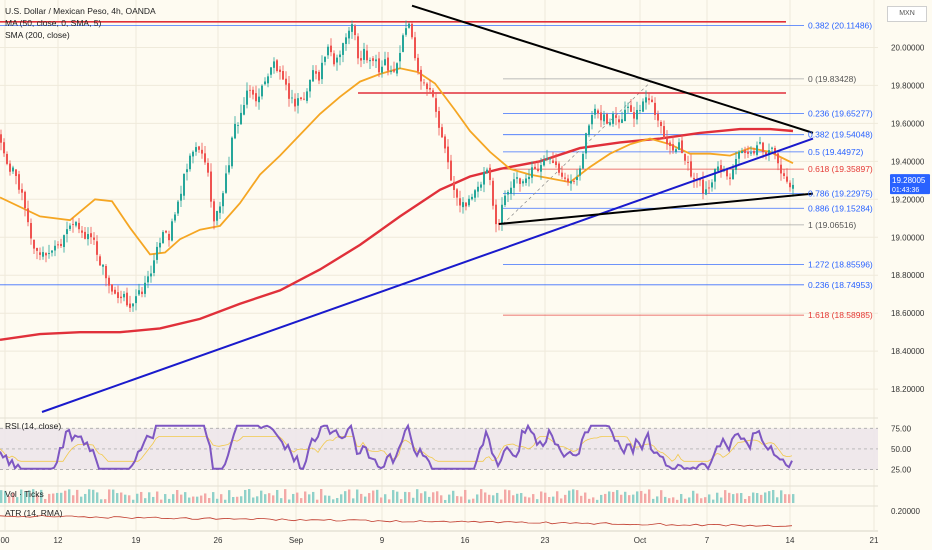  What do you see at coordinates (907, 14) in the screenshot?
I see `symbol-badge: MXN` at bounding box center [907, 14].